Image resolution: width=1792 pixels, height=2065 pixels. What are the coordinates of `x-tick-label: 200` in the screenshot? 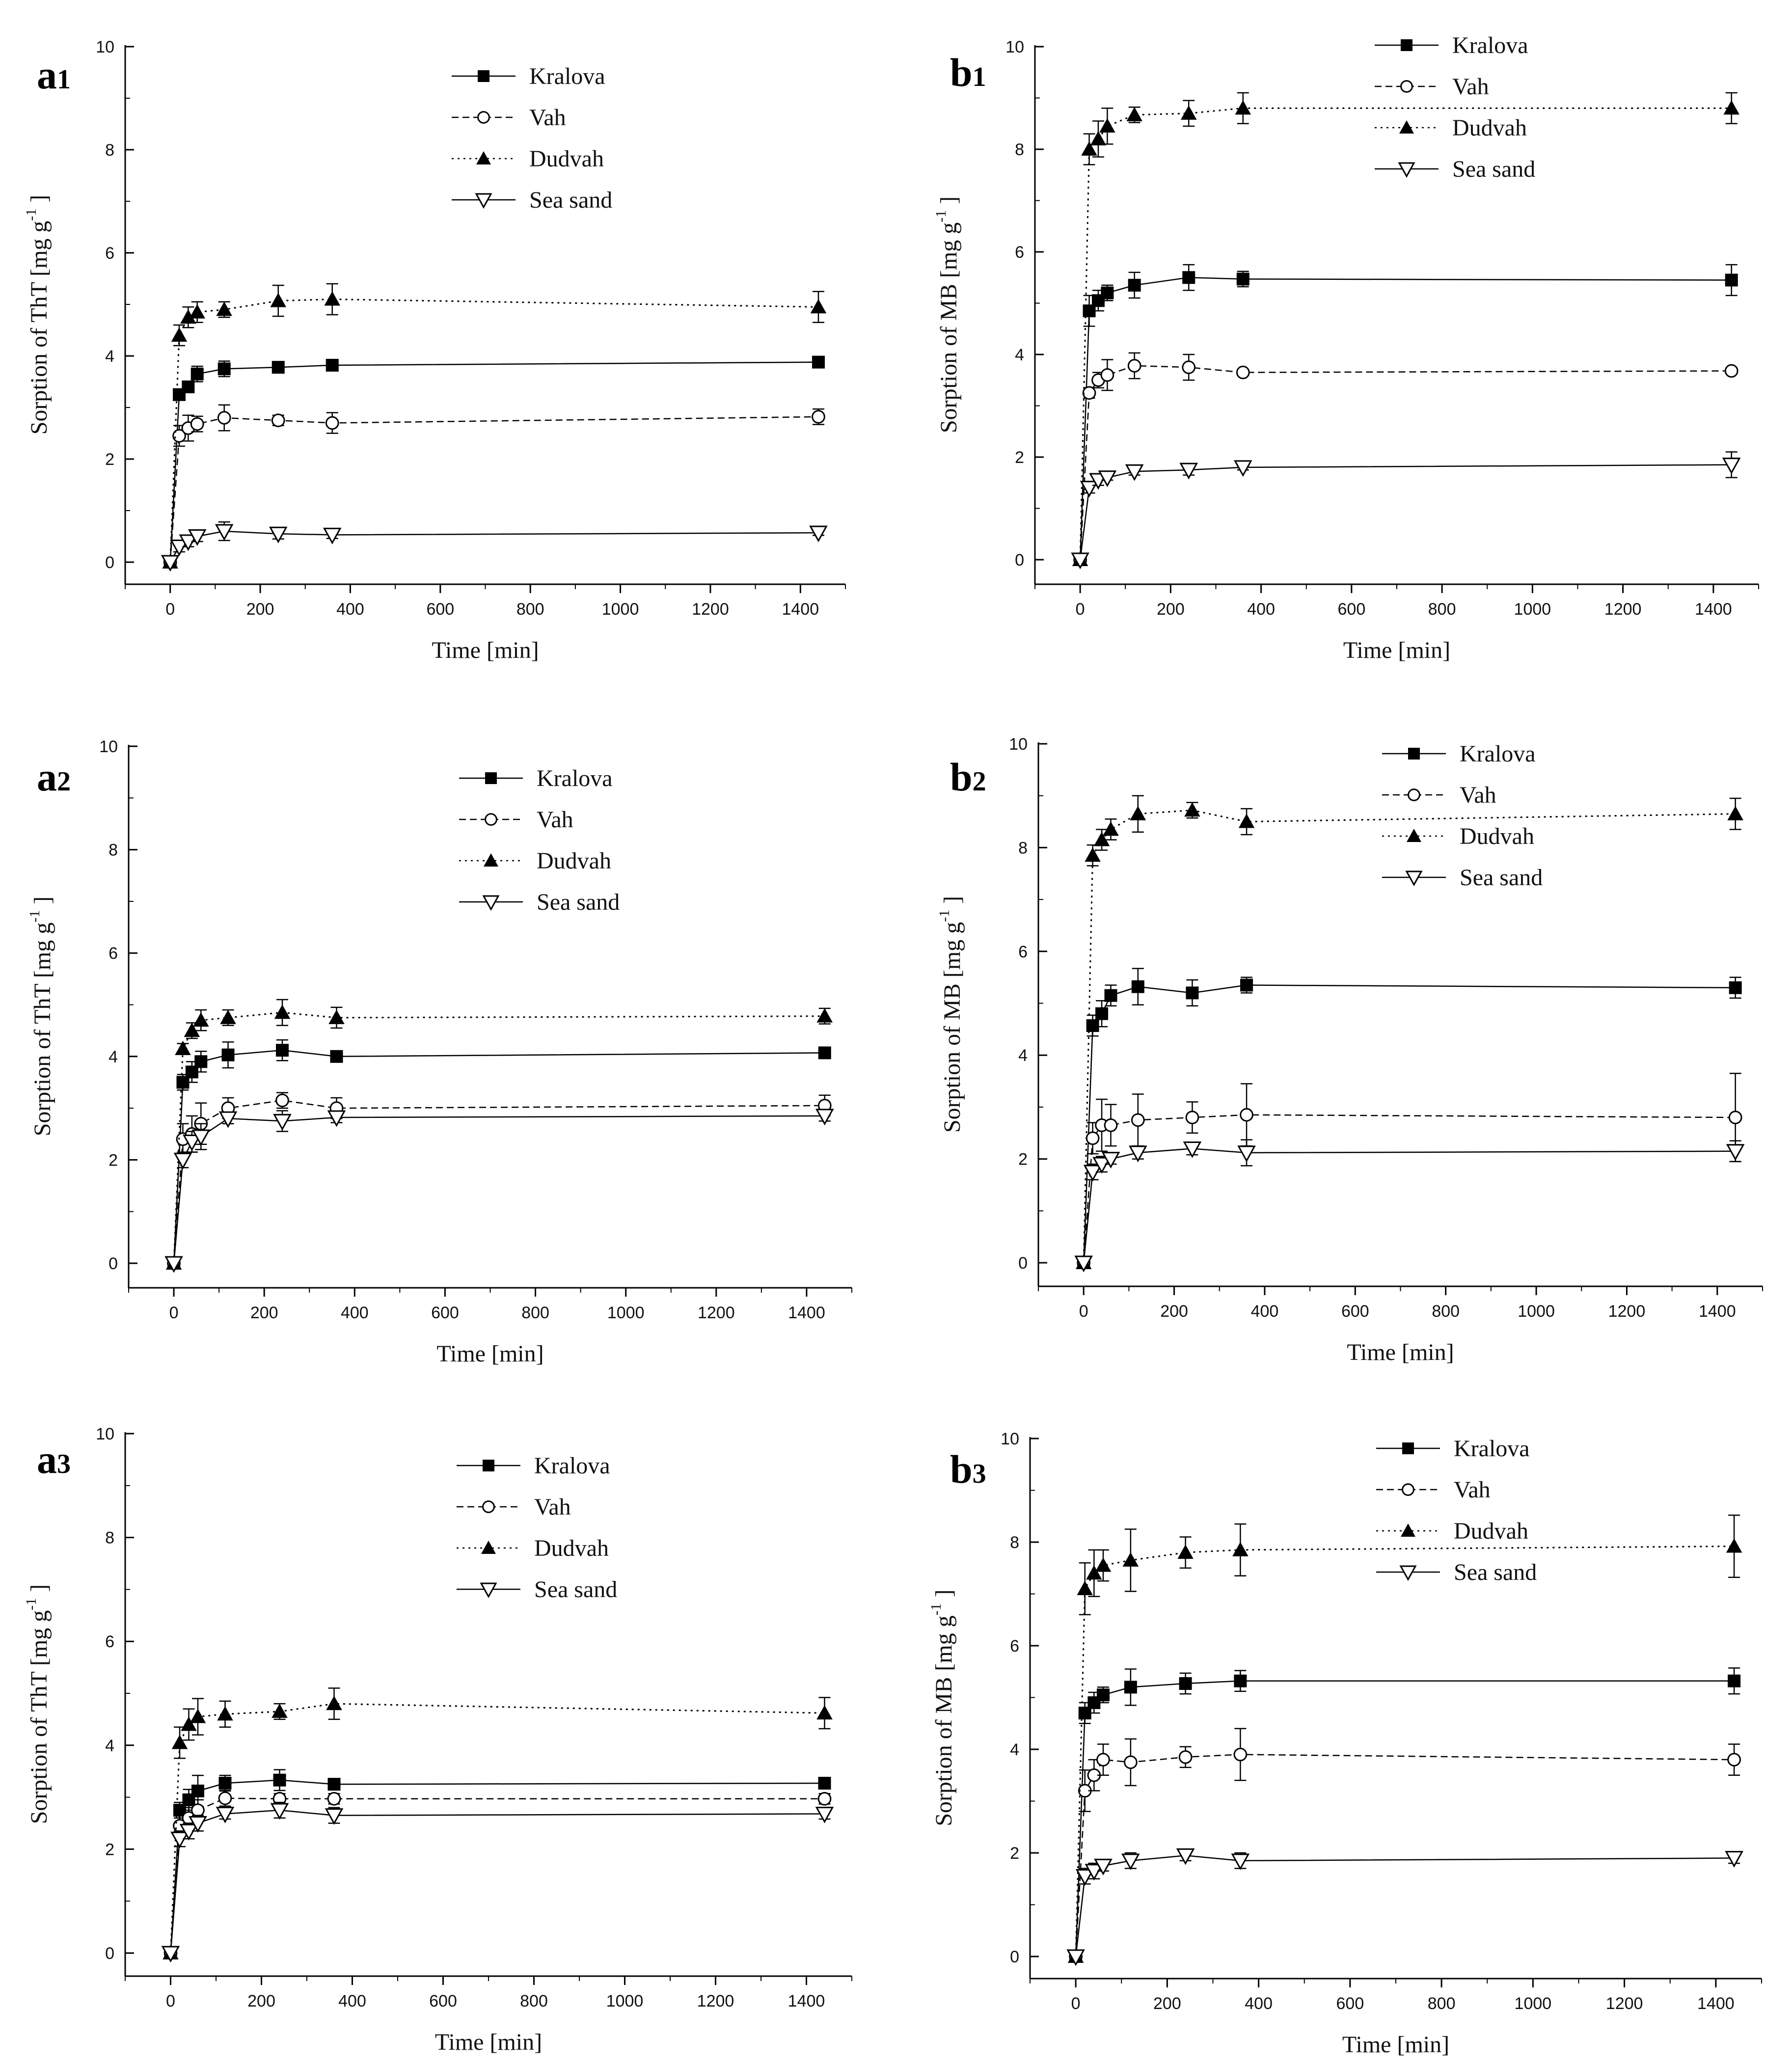 It's located at (264, 1313).